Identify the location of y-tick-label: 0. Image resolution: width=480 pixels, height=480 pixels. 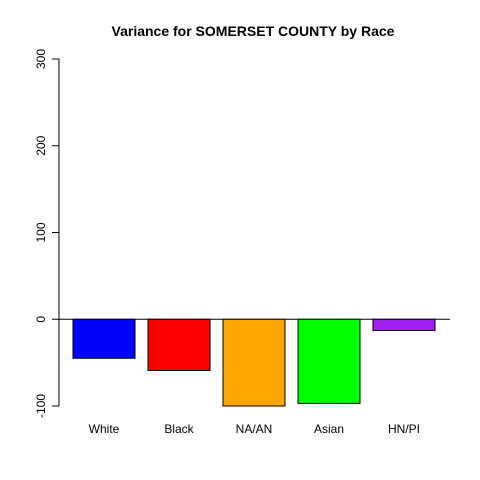
(41, 319).